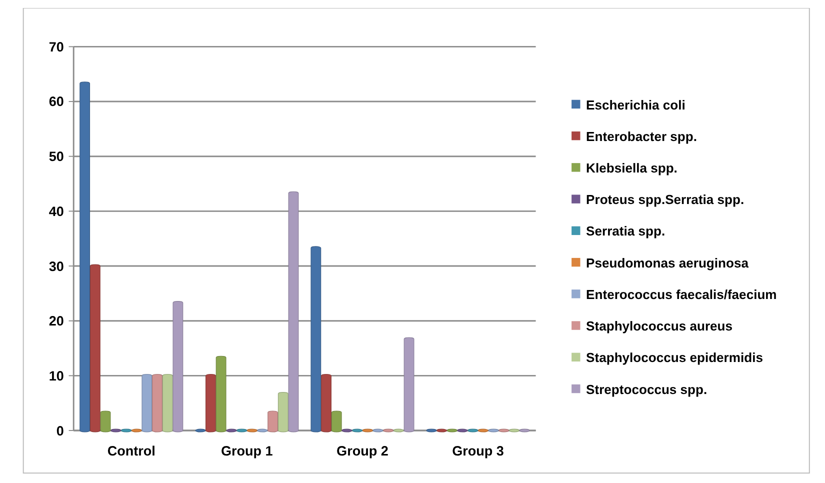 The image size is (825, 483). What do you see at coordinates (478, 451) in the screenshot?
I see `x-tick-label: Group 3` at bounding box center [478, 451].